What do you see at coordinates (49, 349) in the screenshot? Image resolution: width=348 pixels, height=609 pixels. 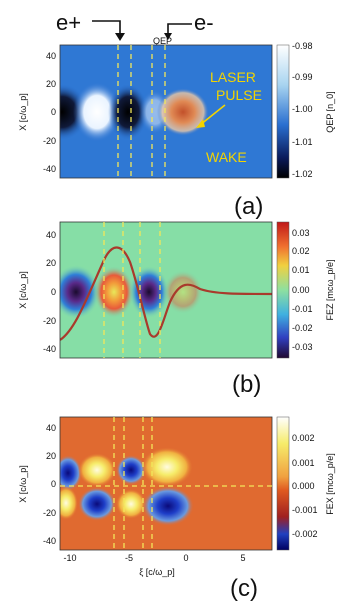 I see `panel-b-ytick: -40` at bounding box center [49, 349].